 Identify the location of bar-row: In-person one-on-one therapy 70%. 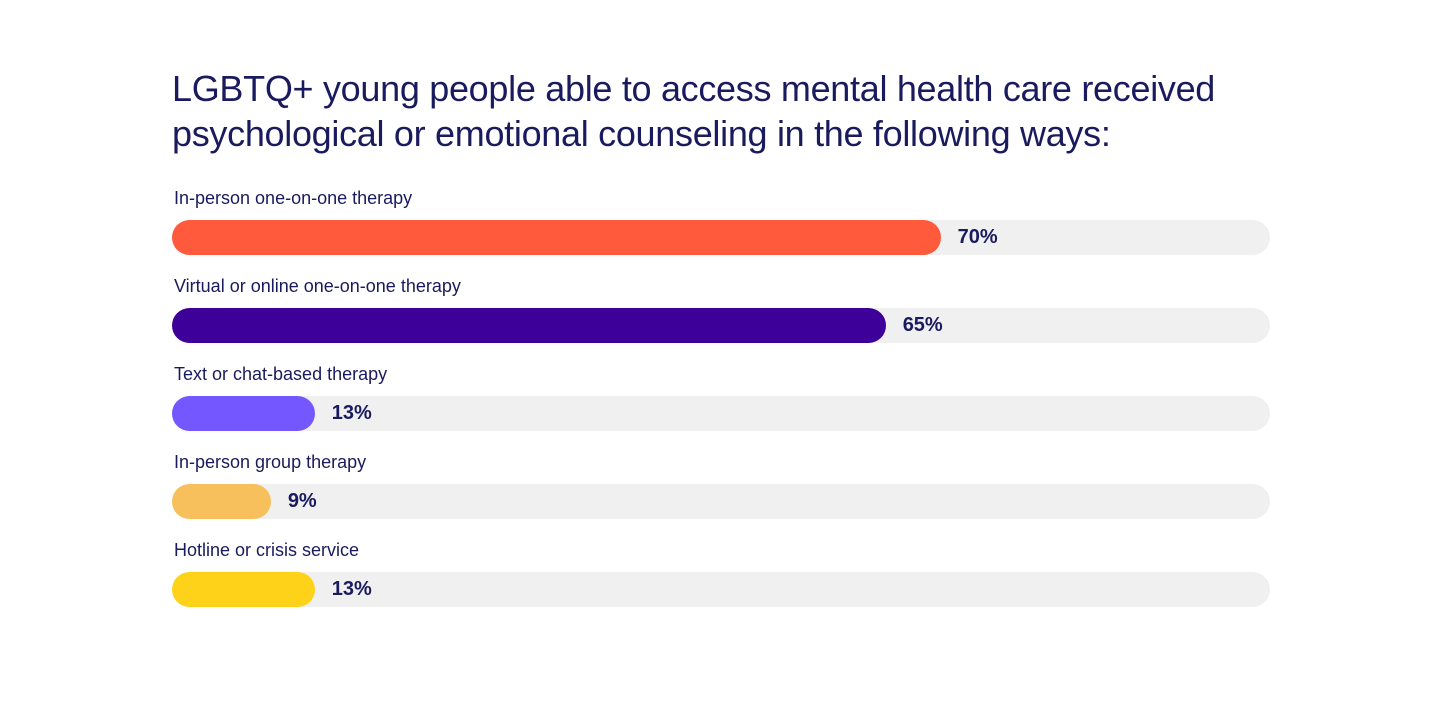
(721, 231).